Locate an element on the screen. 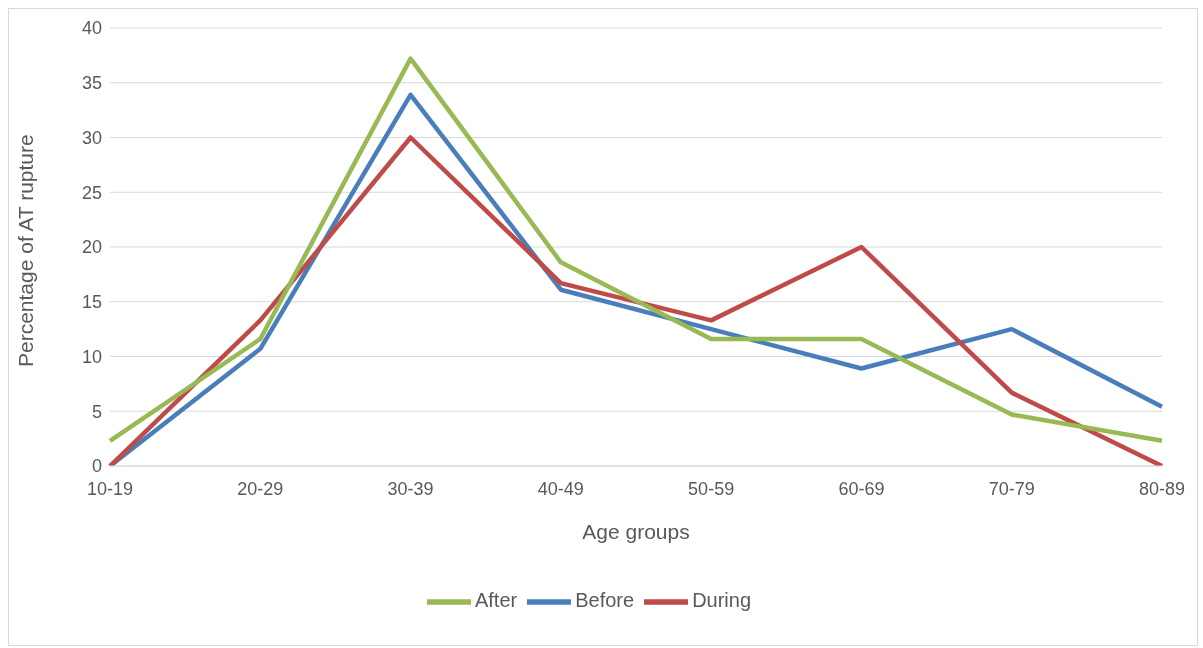 Image resolution: width=1203 pixels, height=648 pixels. legend-label: Before is located at coordinates (605, 600).